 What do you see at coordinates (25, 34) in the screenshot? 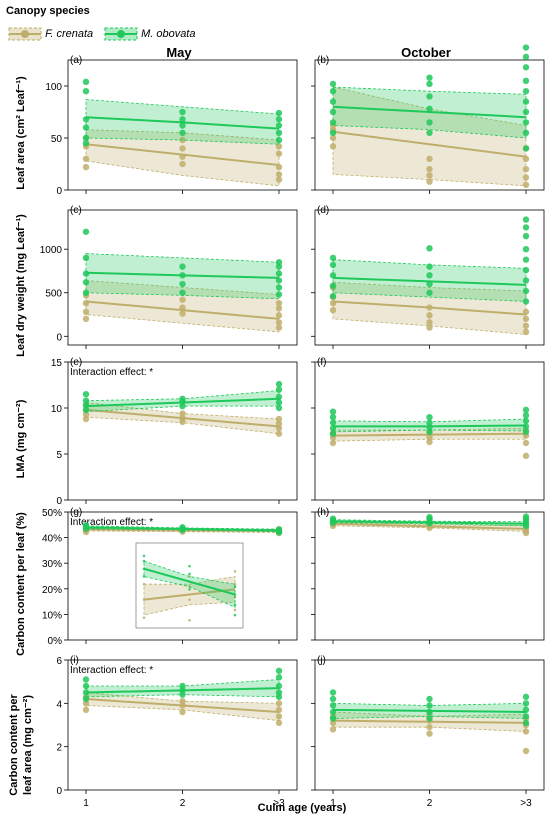
I see `legend-swatch-f-crenata-icon` at bounding box center [25, 34].